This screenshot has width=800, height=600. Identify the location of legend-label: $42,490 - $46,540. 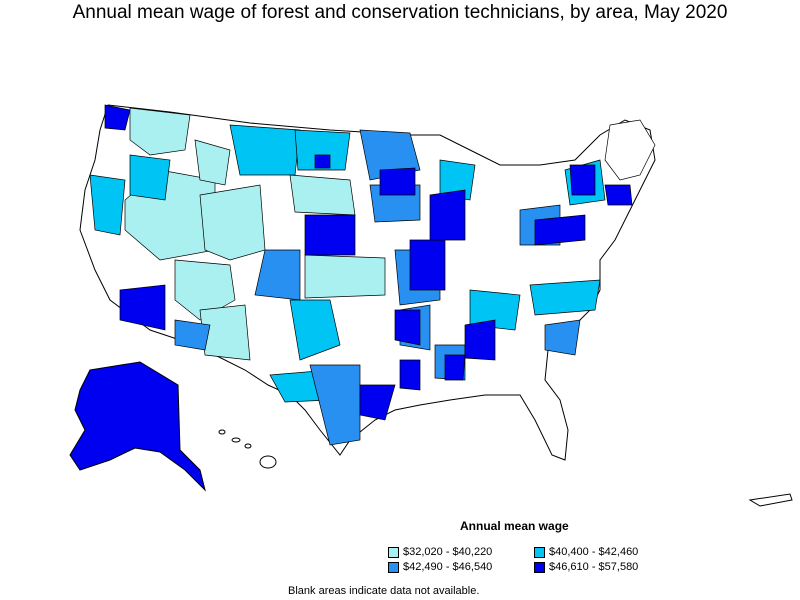
(448, 567).